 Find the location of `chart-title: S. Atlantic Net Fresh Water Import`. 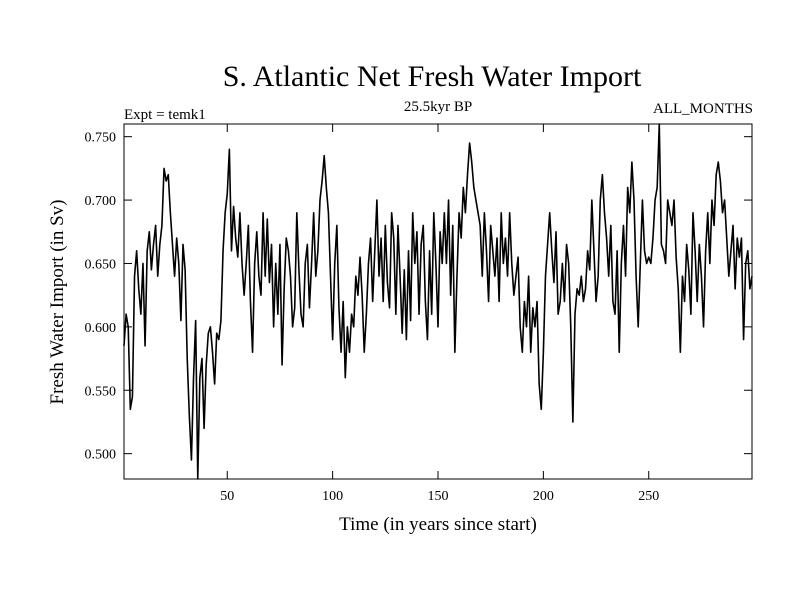

chart-title: S. Atlantic Net Fresh Water Import is located at coordinates (432, 76).